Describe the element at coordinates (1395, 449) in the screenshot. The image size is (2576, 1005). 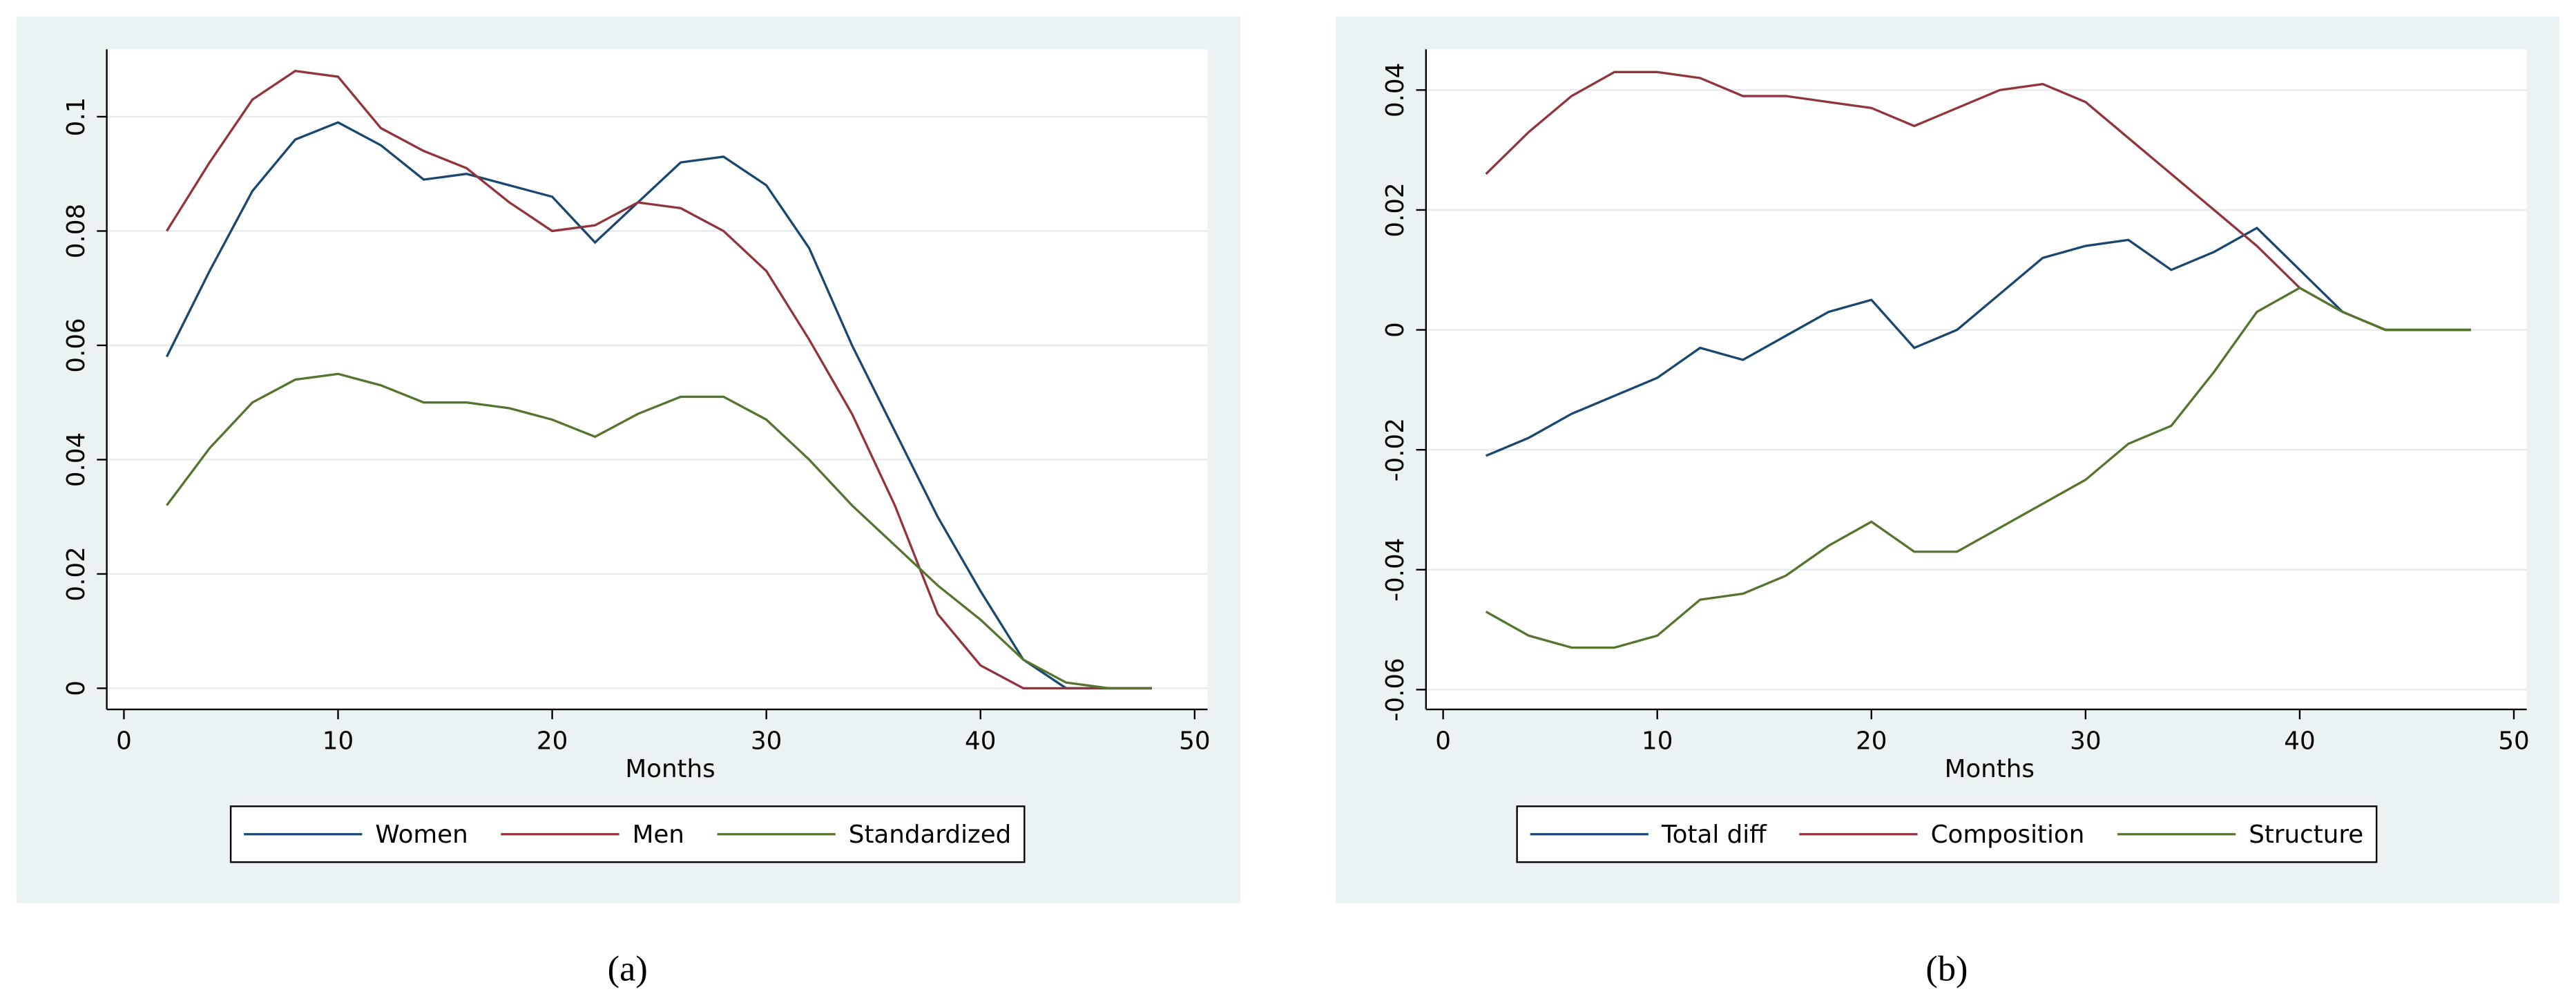
I see `y-tick-label: -0.02` at that location.